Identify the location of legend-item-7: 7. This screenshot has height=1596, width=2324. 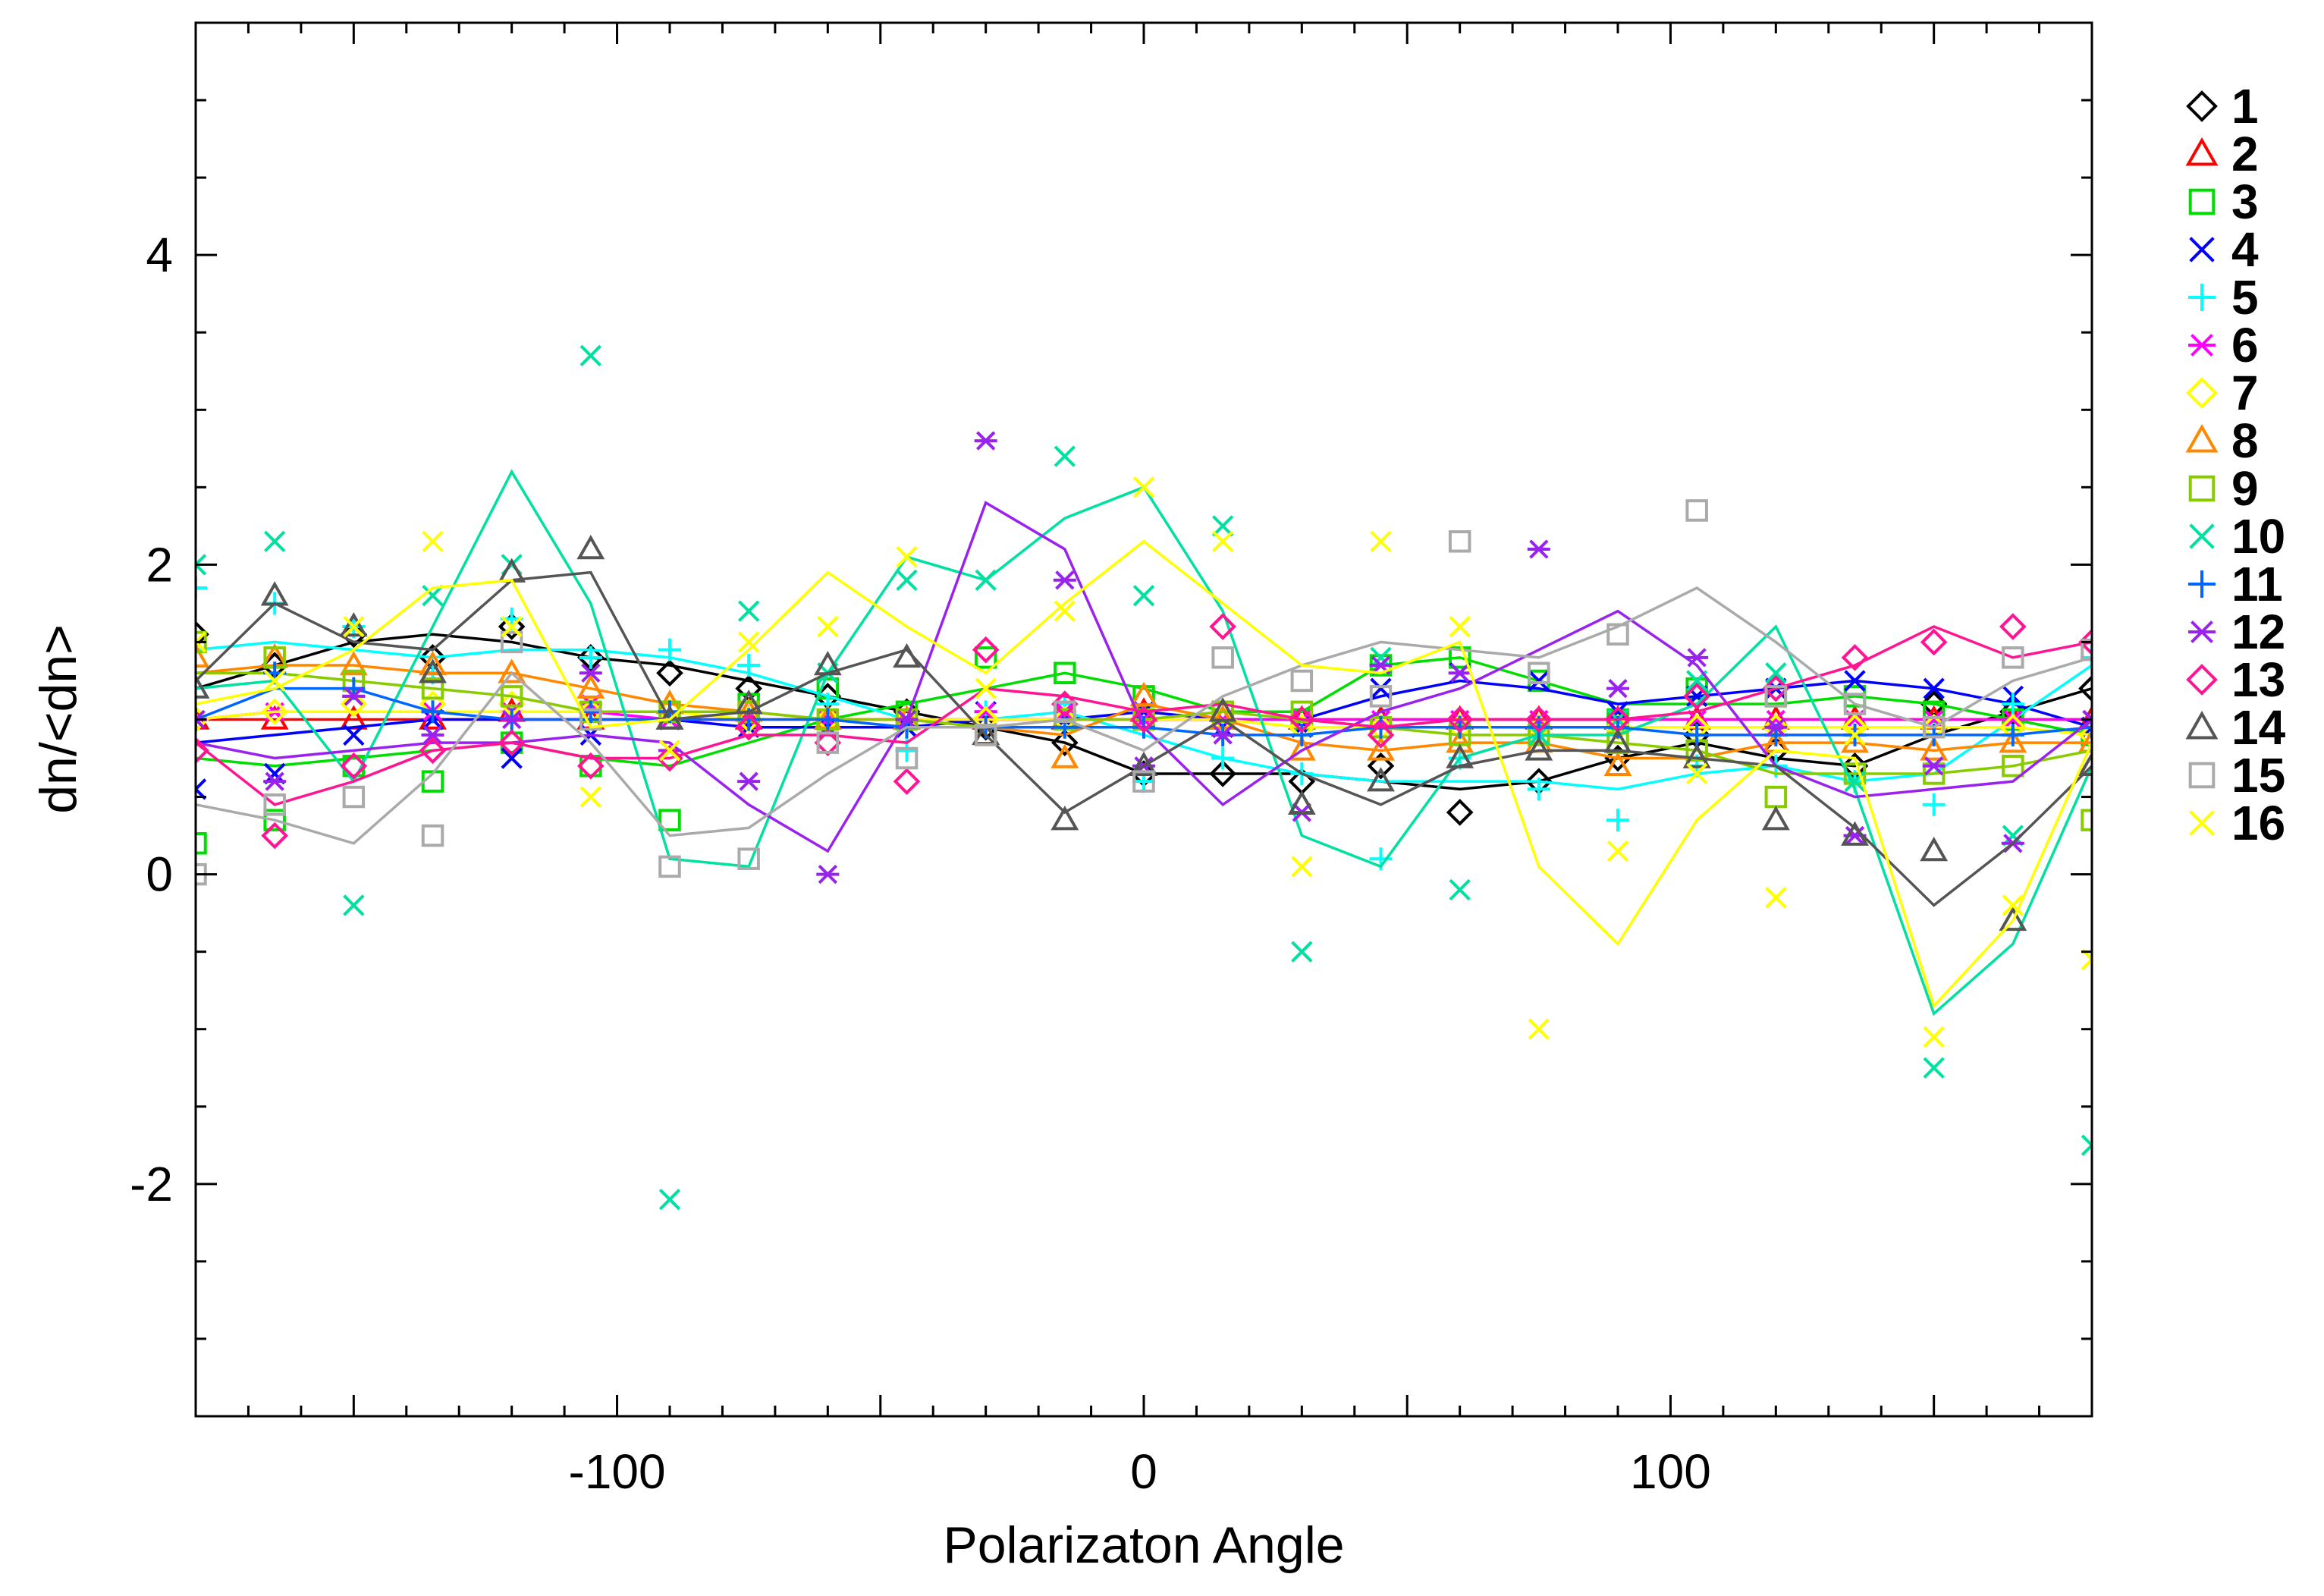
(2222, 393).